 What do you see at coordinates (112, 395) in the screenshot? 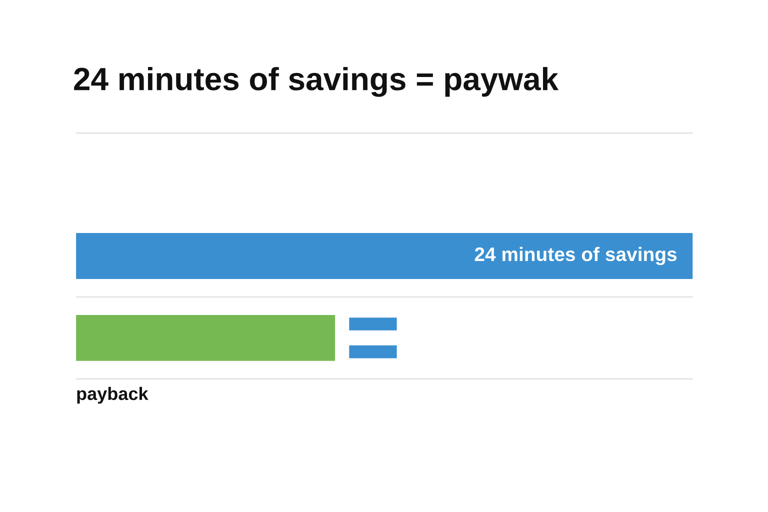
I see `text: payback` at bounding box center [112, 395].